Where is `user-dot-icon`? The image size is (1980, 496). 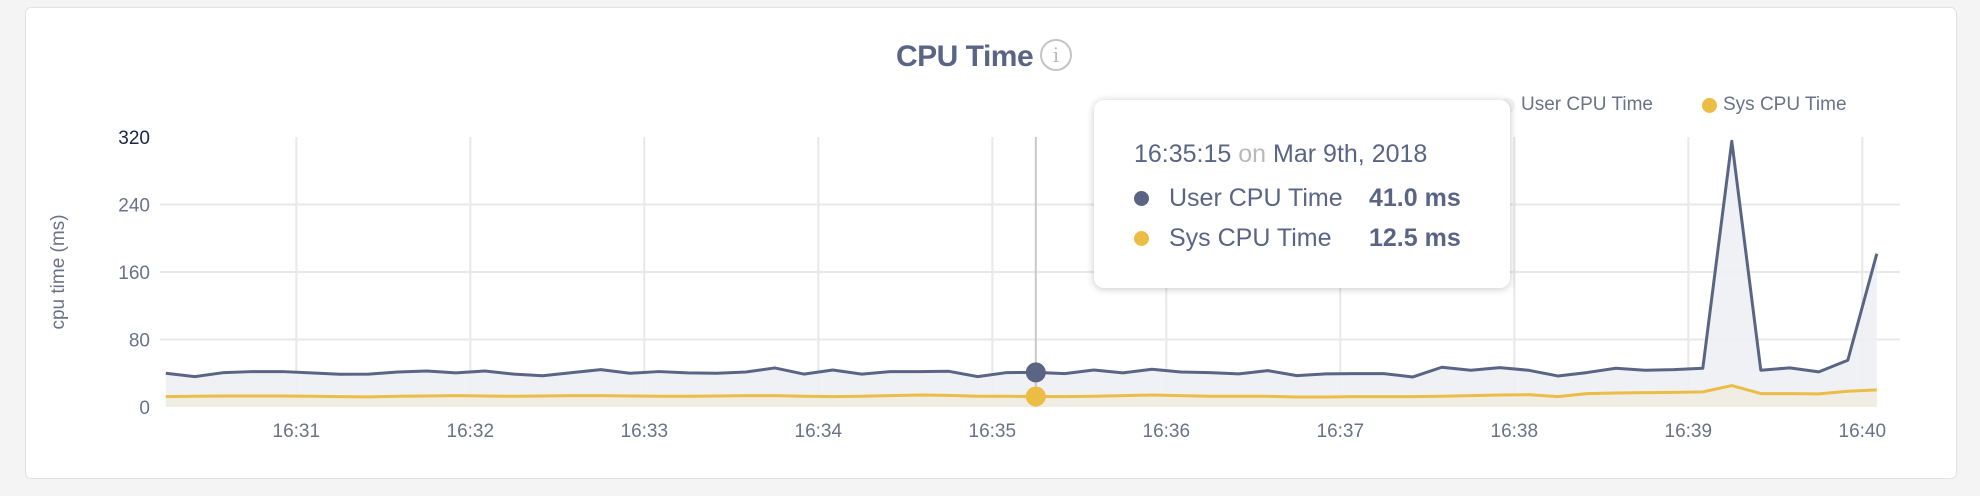
user-dot-icon is located at coordinates (1141, 198).